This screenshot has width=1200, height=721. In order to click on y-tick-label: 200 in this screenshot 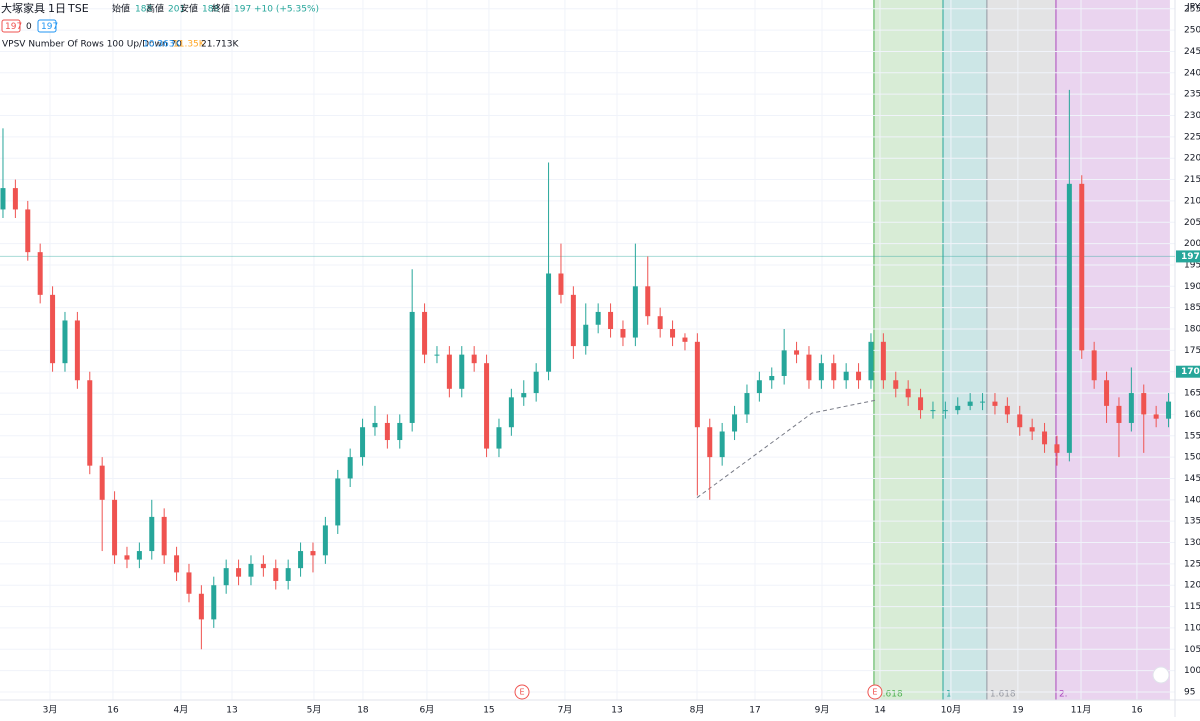, I will do `click(1192, 244)`.